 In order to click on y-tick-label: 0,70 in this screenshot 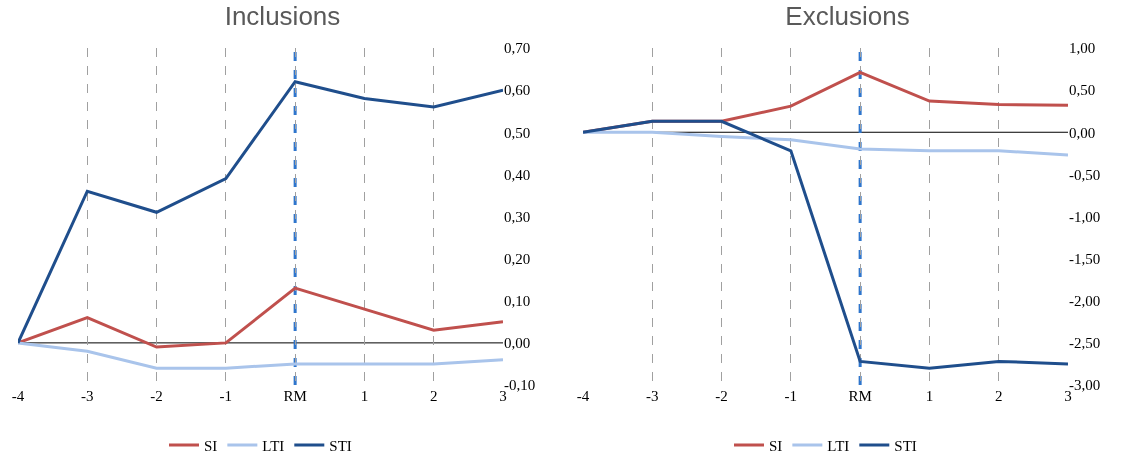, I will do `click(517, 48)`.